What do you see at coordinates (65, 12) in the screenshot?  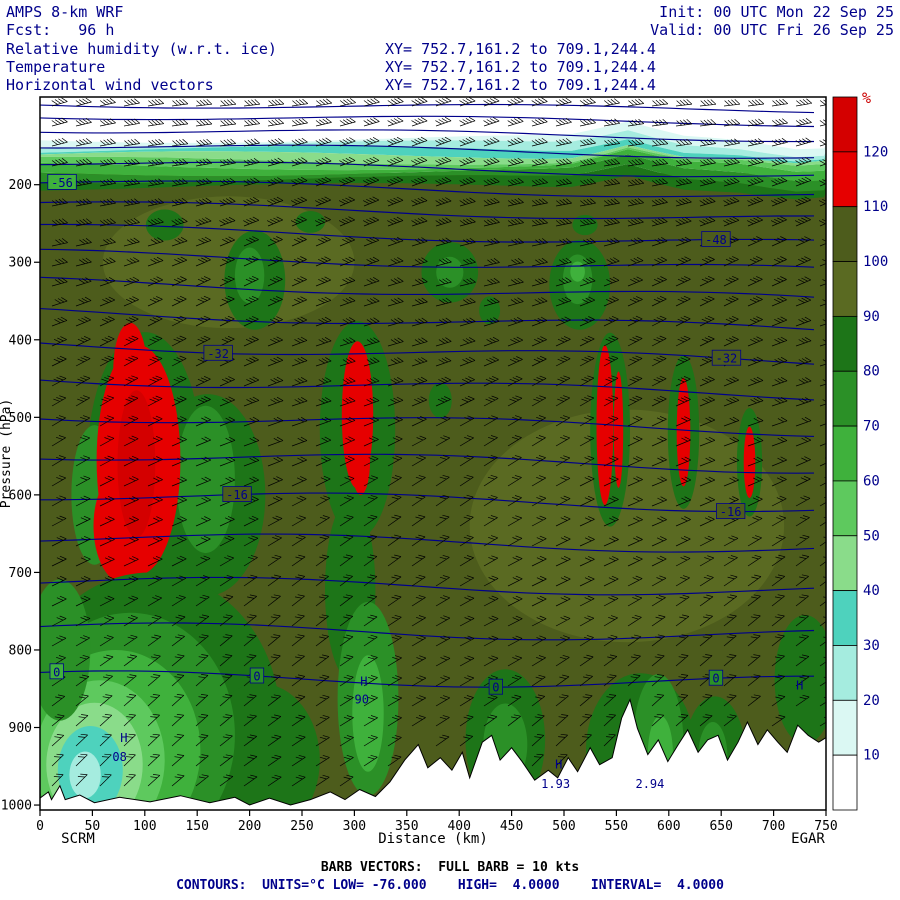 I see `model-title: AMPS 8-km WRF` at bounding box center [65, 12].